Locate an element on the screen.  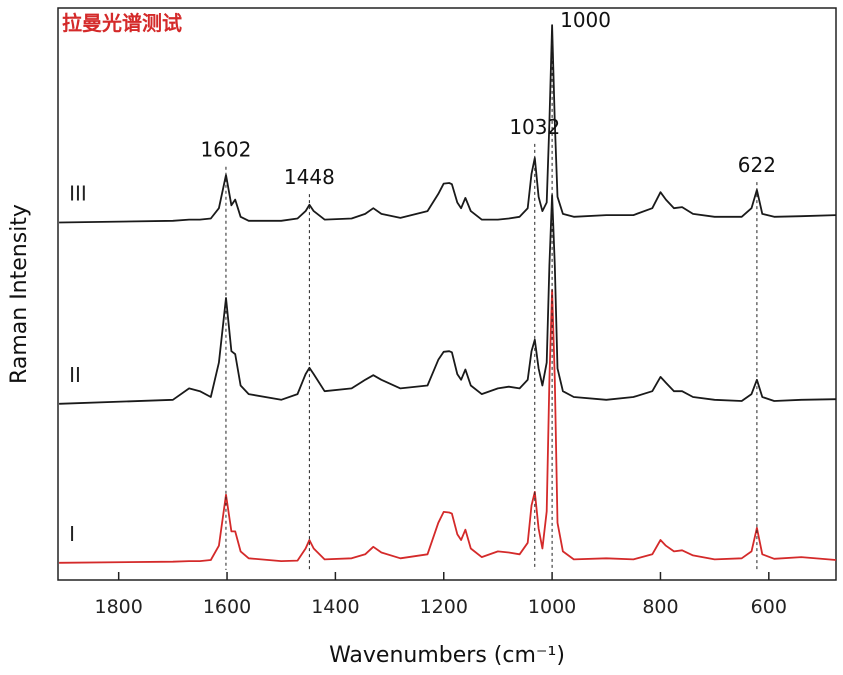
peak-label: 1000 is located at coordinates (585, 20).